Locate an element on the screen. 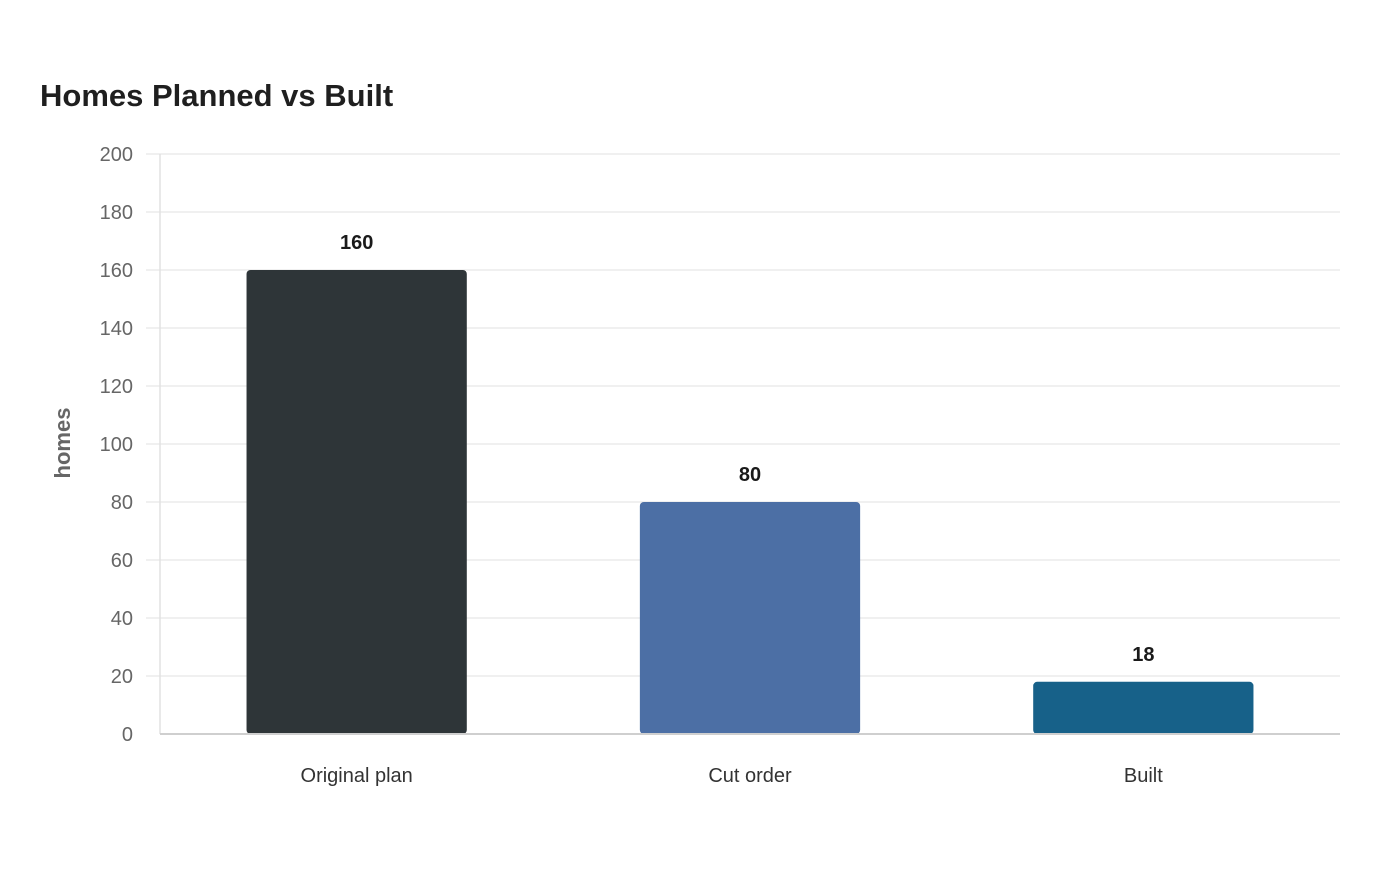 This screenshot has width=1400, height=885. chart-title: Homes Planned vs Built is located at coordinates (216, 95).